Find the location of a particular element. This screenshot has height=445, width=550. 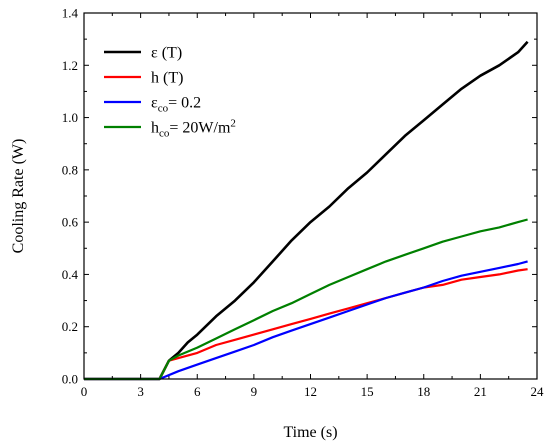

y-tick-label: 0.4 is located at coordinates (70, 274).